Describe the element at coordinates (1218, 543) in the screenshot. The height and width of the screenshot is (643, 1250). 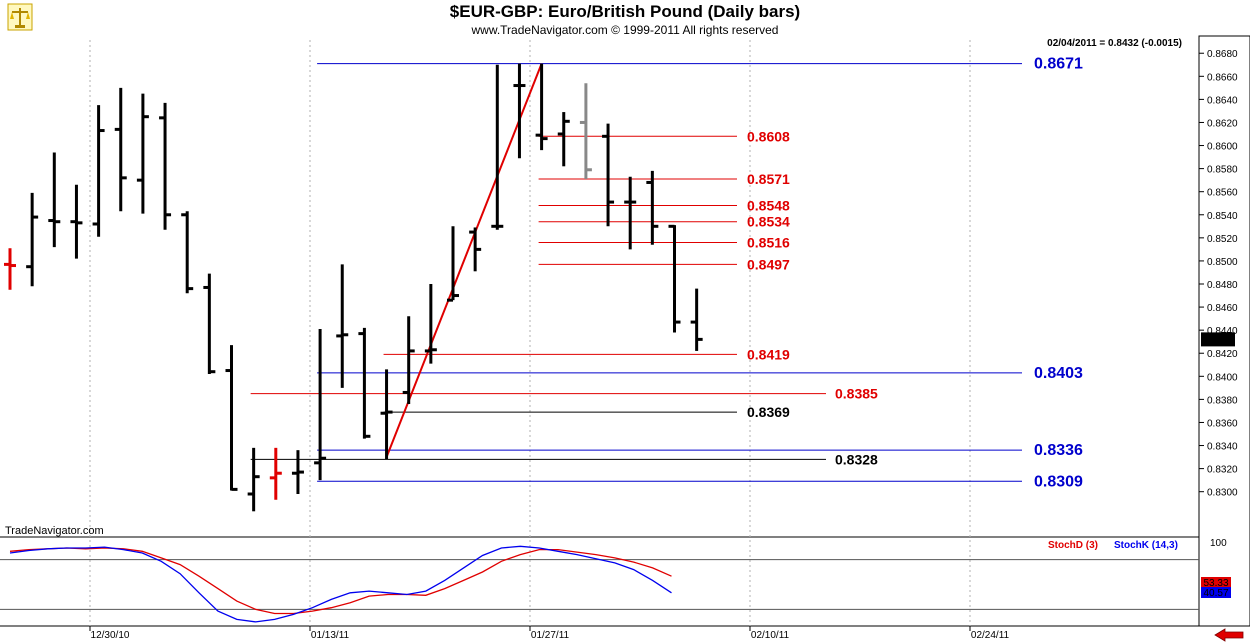
I see `stoch-tick-label: 100` at that location.